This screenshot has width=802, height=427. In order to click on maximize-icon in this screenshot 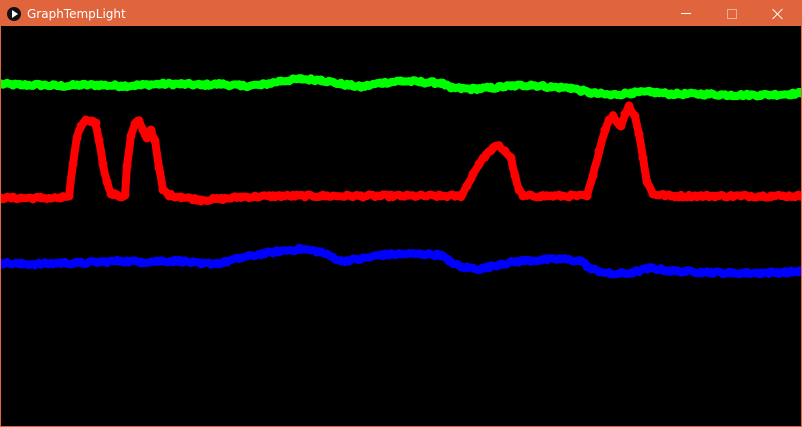, I will do `click(732, 13)`.